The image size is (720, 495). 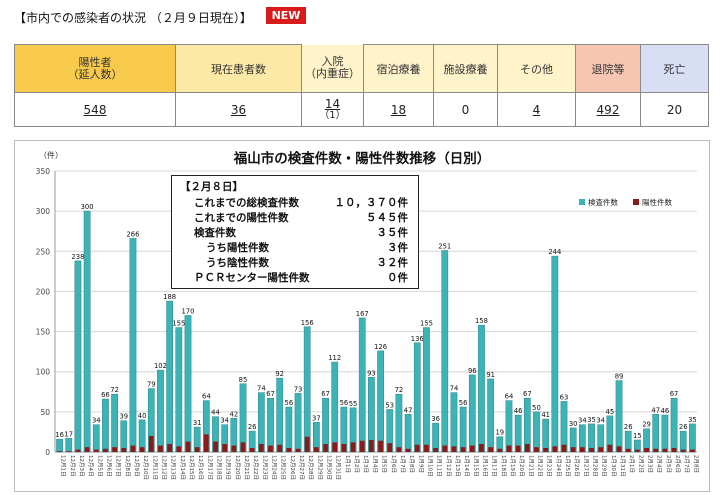 What do you see at coordinates (576, 466) in the screenshot?
I see `x-tick-label: 1月26日` at bounding box center [576, 466].